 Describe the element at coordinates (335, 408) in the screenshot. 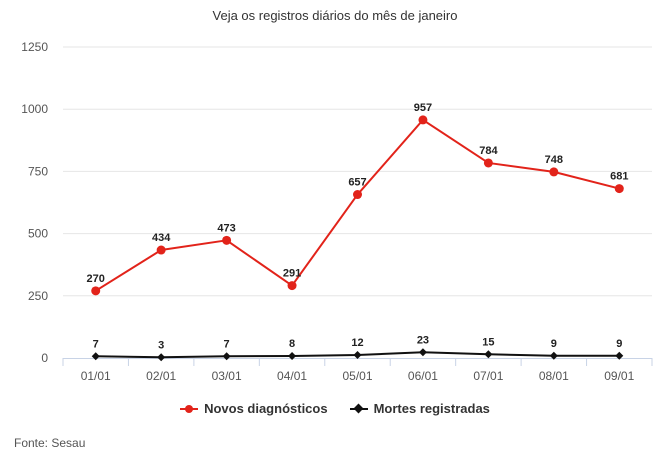

I see `legend: Novos diagnósticos Mortes registradas` at that location.